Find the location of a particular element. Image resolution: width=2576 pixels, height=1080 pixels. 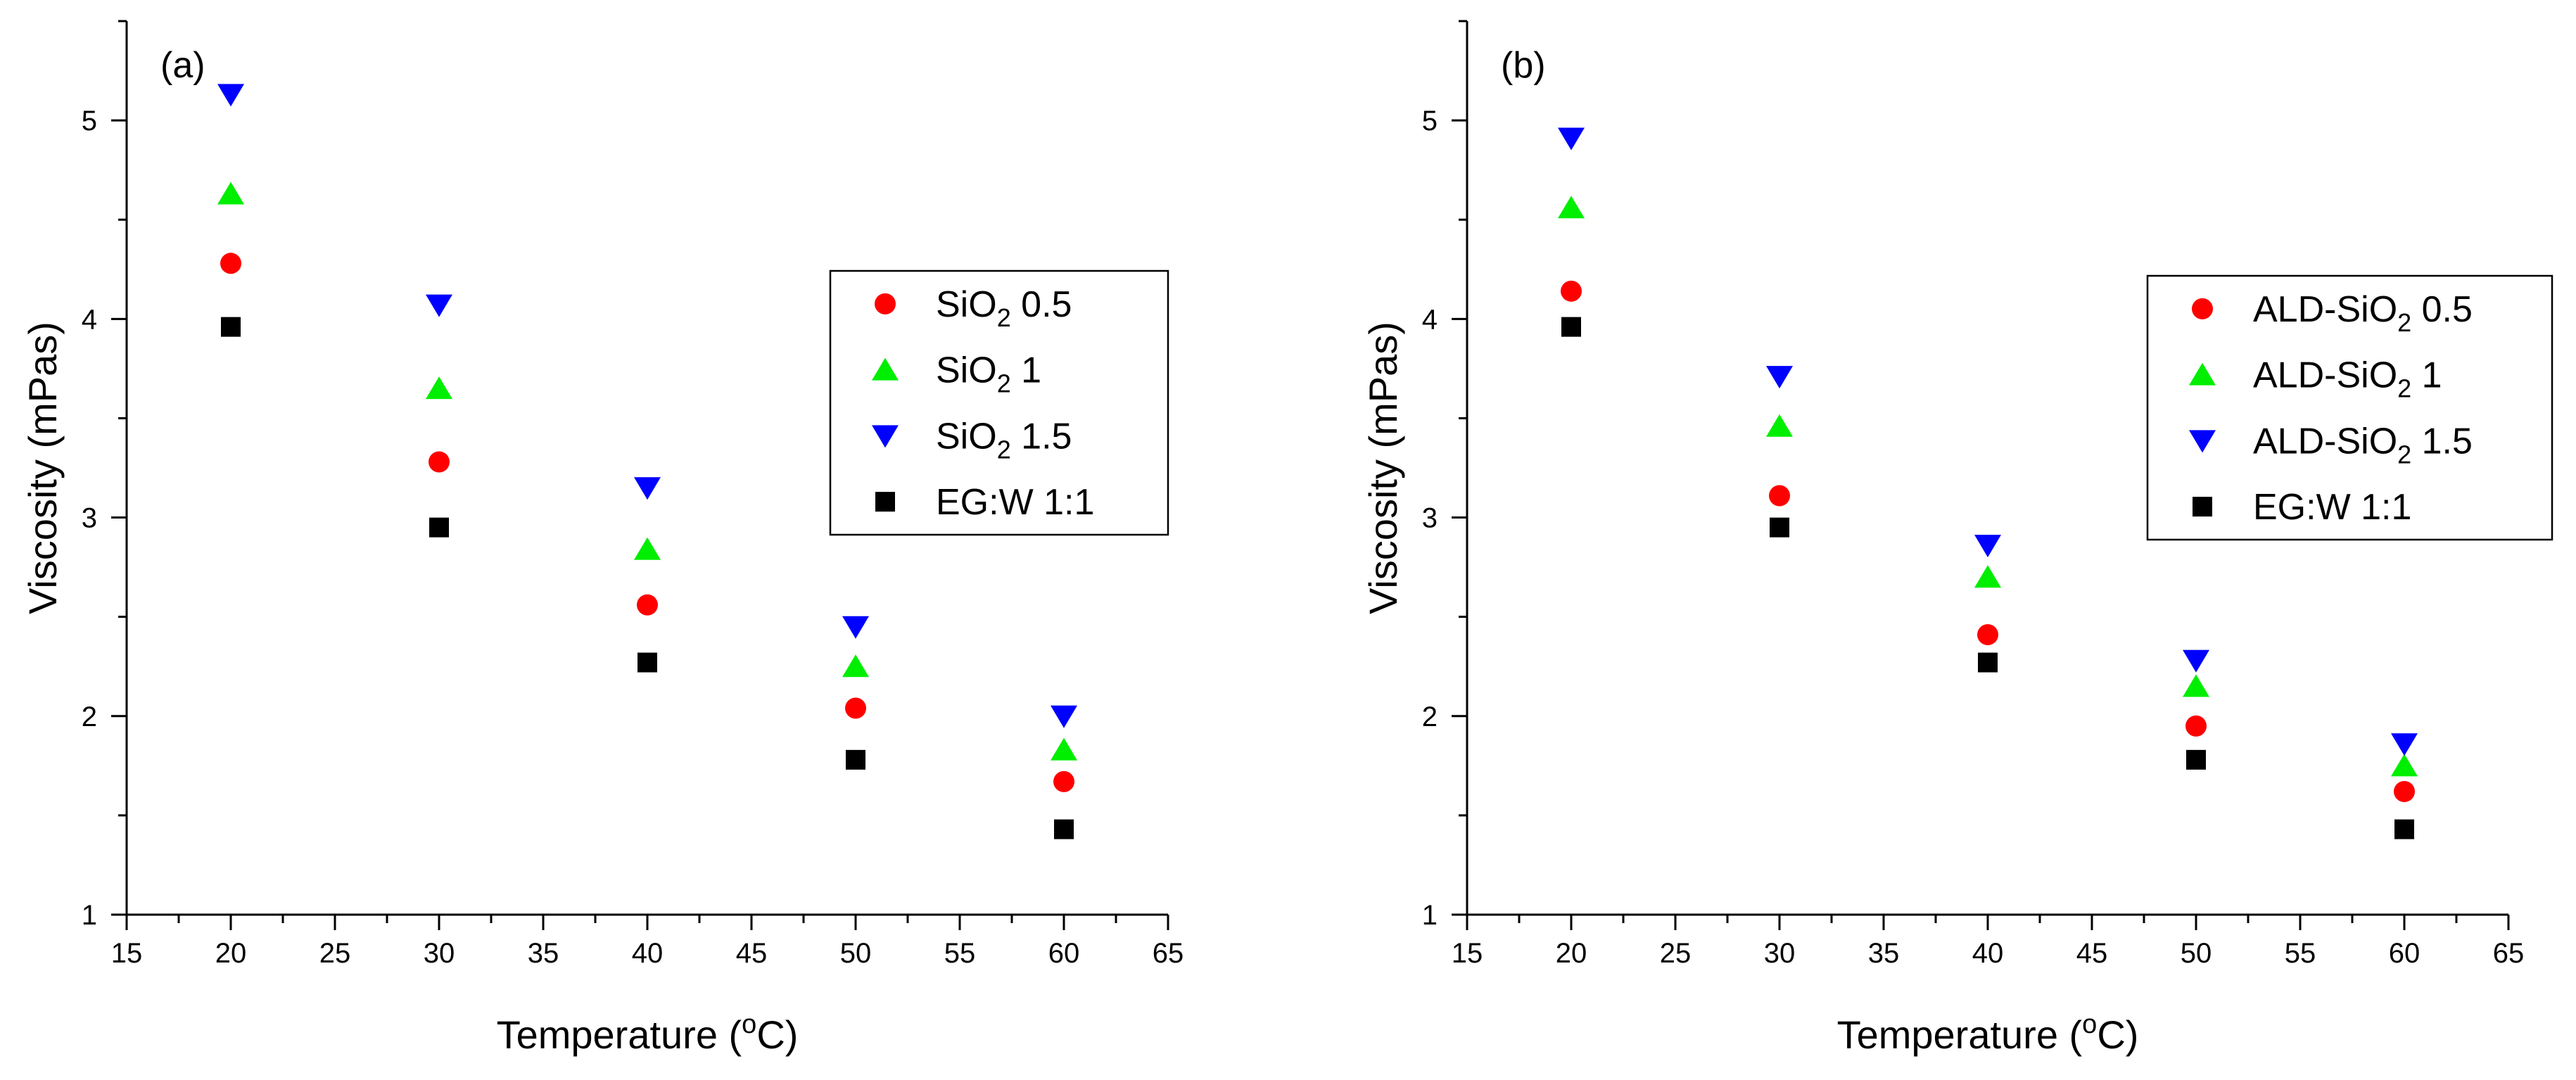

legend-label: ALD-SiO2 1.5 is located at coordinates (2363, 445).